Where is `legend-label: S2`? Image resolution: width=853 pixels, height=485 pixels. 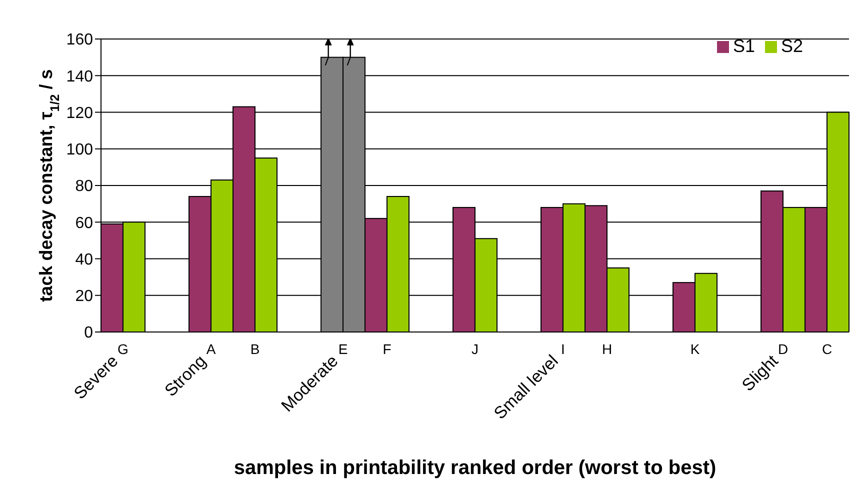
legend-label: S2 is located at coordinates (791, 46).